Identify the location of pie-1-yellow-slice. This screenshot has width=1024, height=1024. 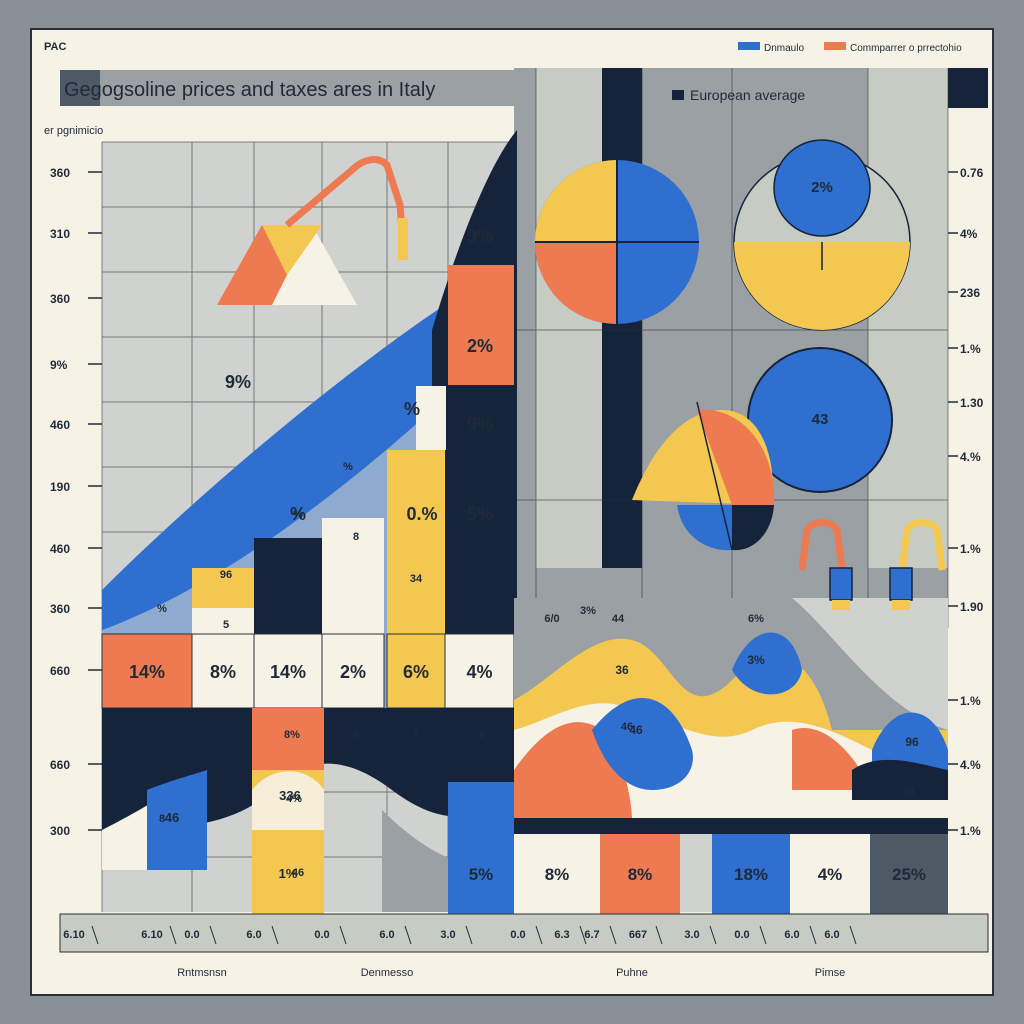
(576, 201).